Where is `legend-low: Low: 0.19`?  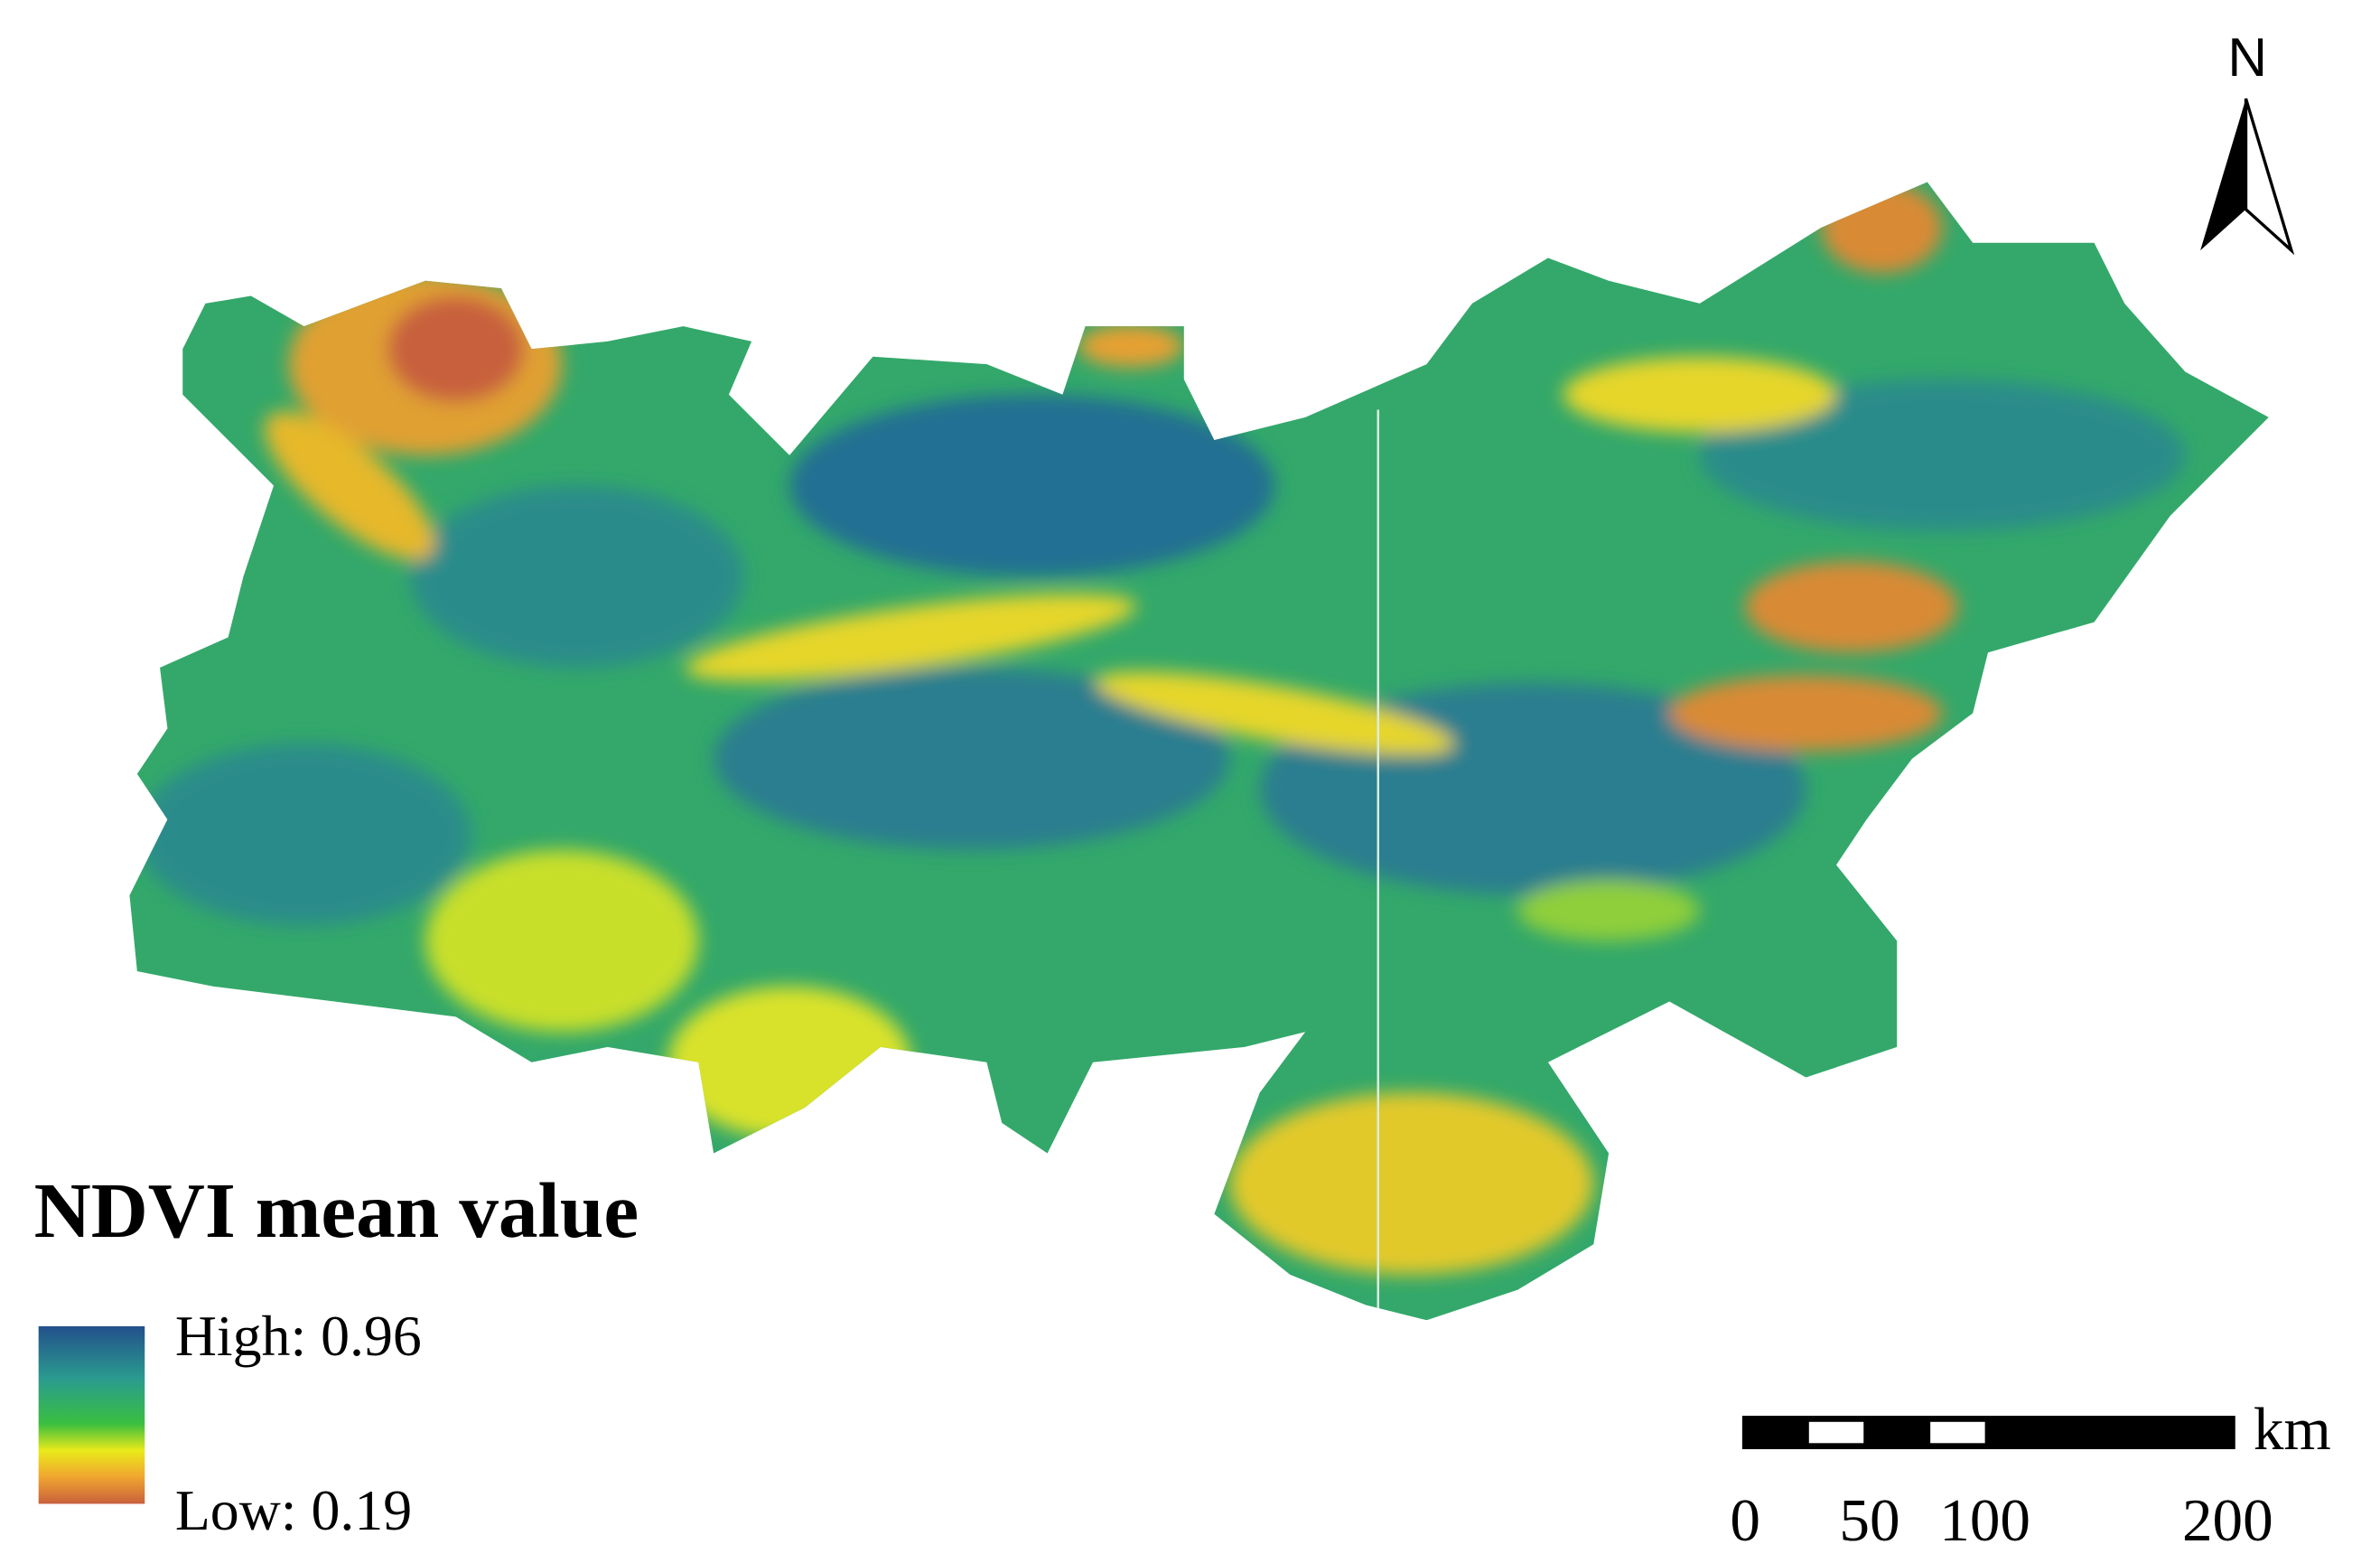
legend-low: Low: 0.19 is located at coordinates (294, 1510).